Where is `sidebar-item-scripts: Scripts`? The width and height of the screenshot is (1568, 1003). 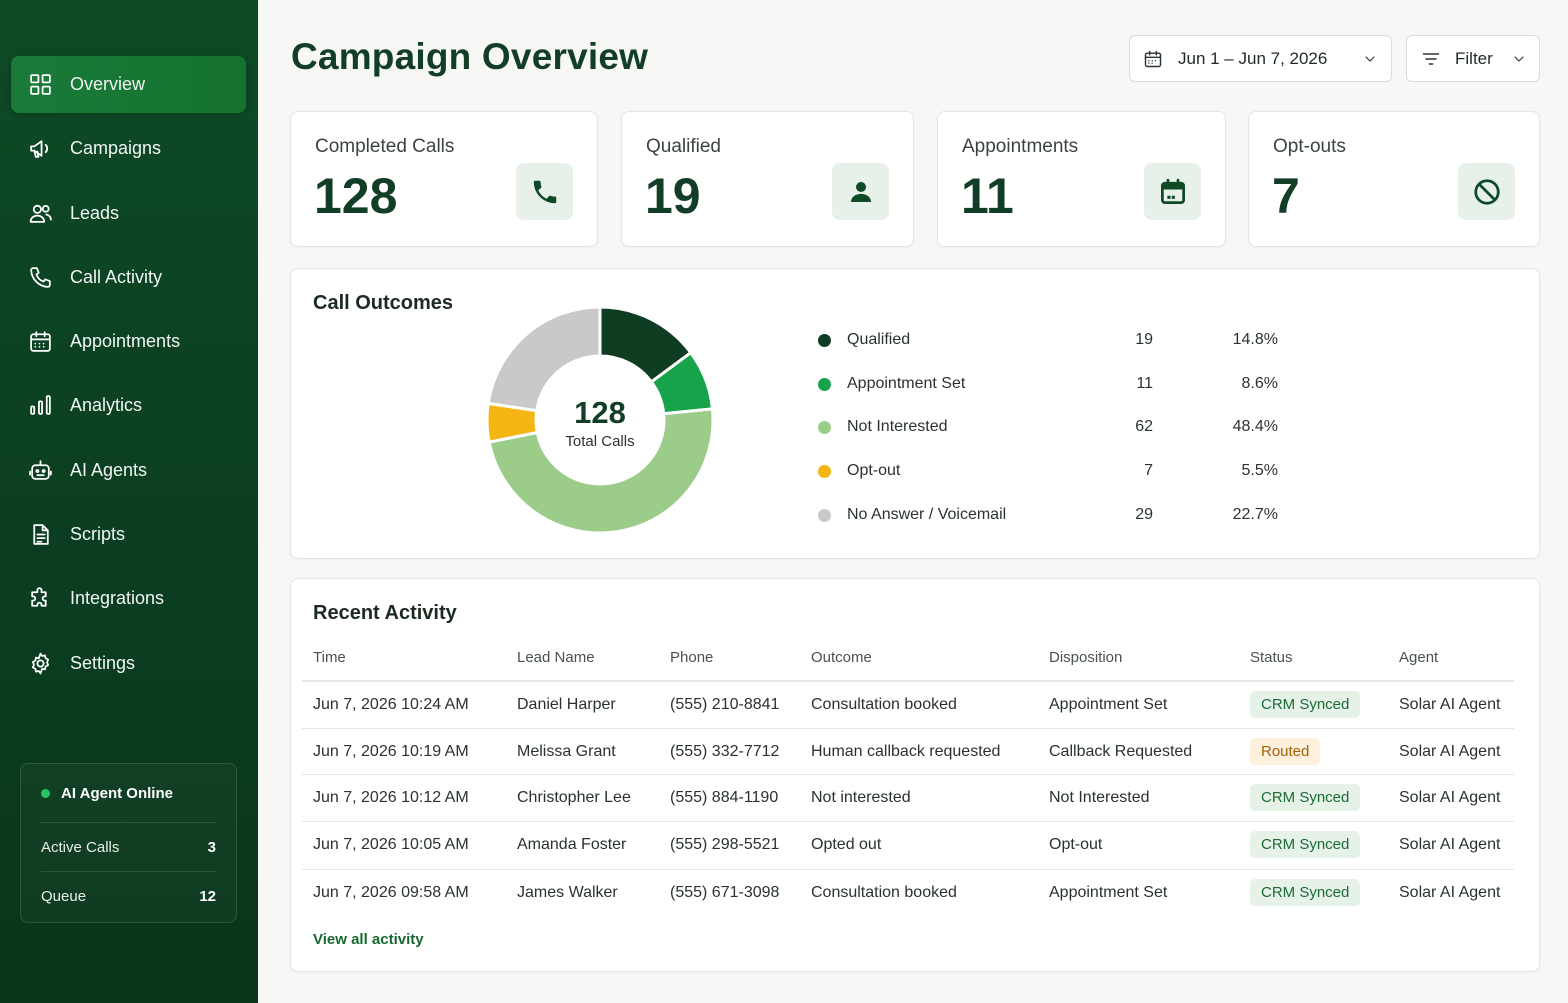 sidebar-item-scripts: Scripts is located at coordinates (128, 534).